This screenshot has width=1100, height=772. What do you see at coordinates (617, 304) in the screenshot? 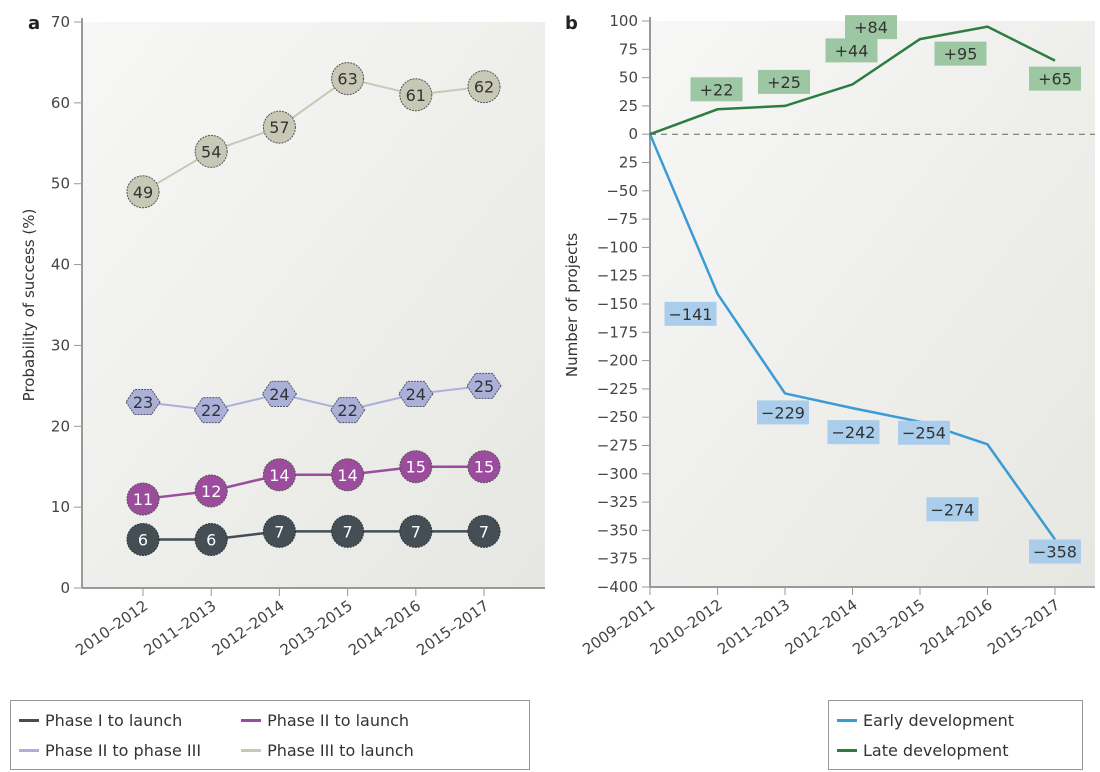
I see `y-tick-label: −150` at bounding box center [617, 304].